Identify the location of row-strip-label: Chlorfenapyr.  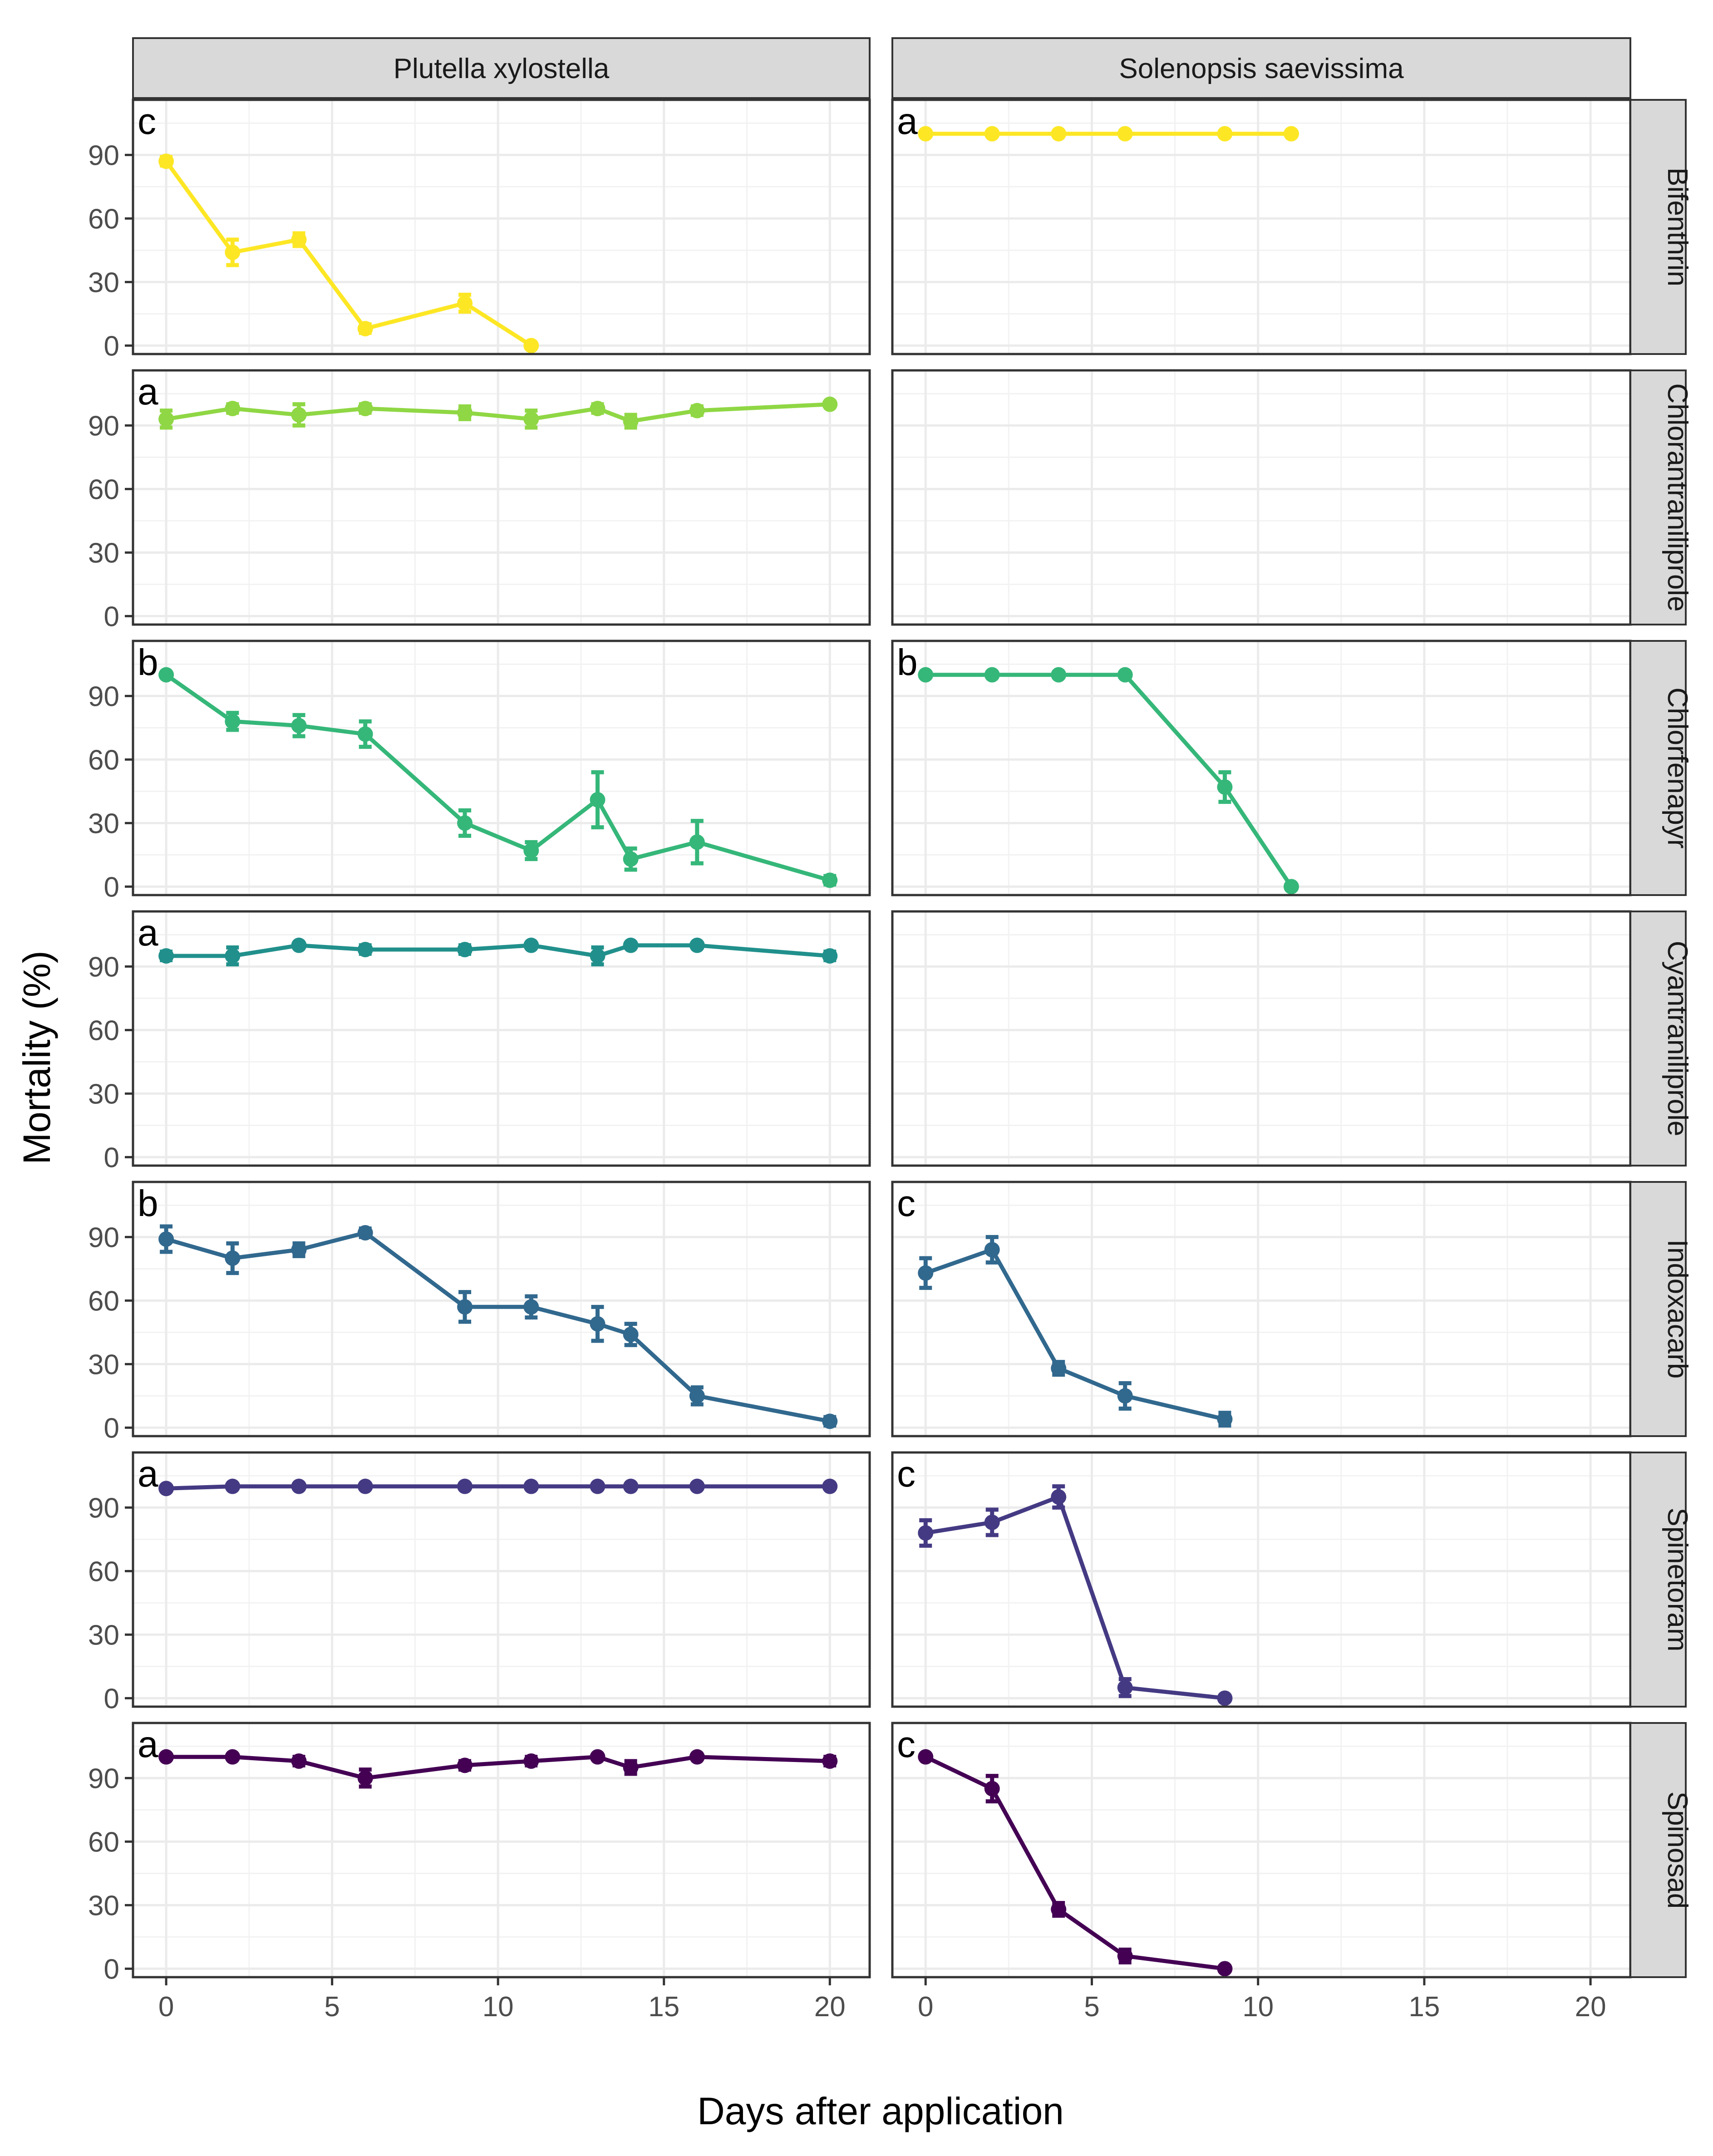
(1677, 768).